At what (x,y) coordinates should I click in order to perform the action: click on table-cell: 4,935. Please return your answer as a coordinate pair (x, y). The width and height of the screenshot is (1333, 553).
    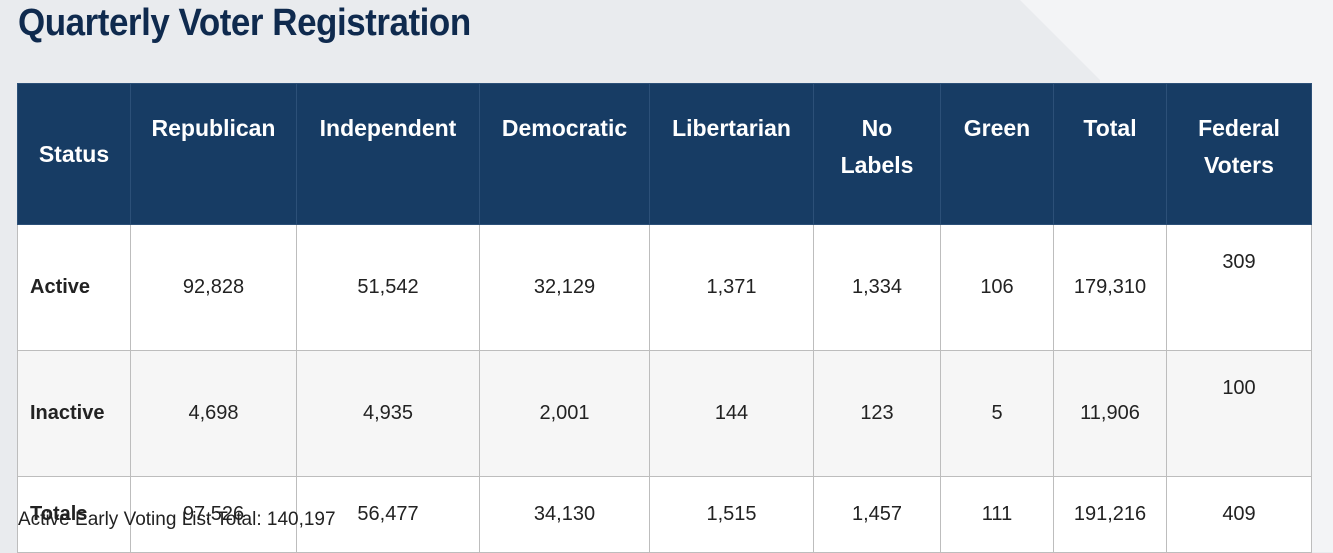
    Looking at the image, I should click on (388, 413).